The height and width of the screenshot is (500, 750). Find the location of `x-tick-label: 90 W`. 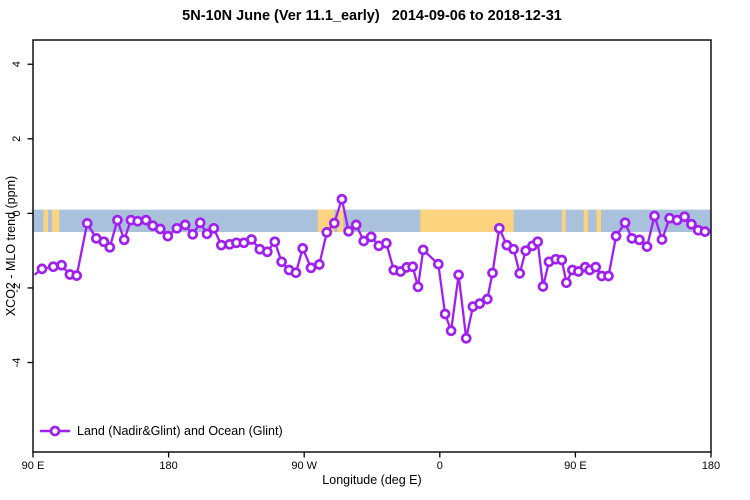

x-tick-label: 90 W is located at coordinates (304, 466).